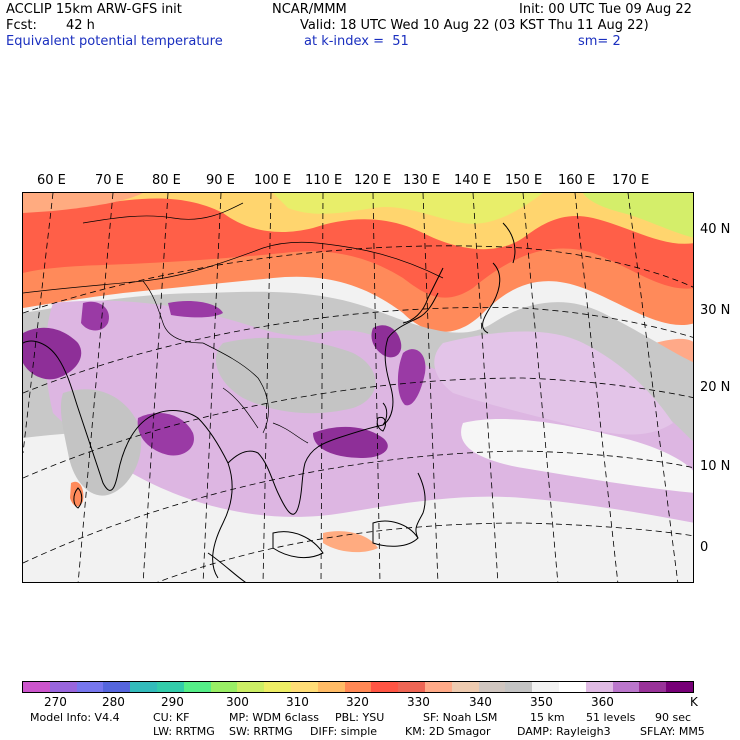 This screenshot has width=740, height=740. What do you see at coordinates (605, 9) in the screenshot?
I see `init-time: Init: 00 UTC Tue 09 Aug 22` at bounding box center [605, 9].